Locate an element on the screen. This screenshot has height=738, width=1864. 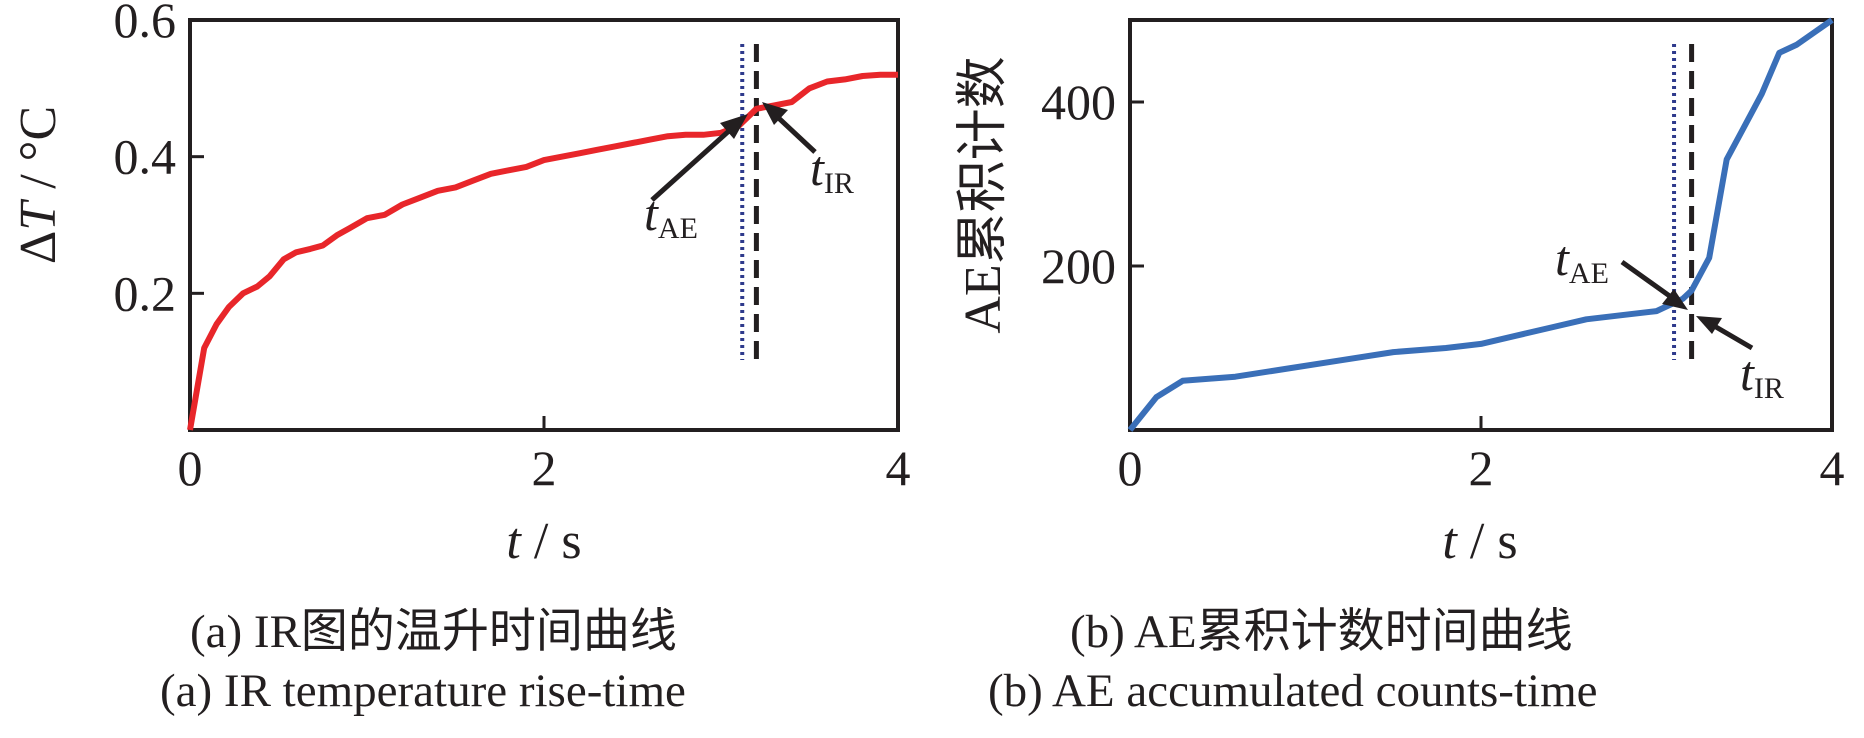
panel-b-t-ir-arrowhead is located at coordinates (1709, 325).